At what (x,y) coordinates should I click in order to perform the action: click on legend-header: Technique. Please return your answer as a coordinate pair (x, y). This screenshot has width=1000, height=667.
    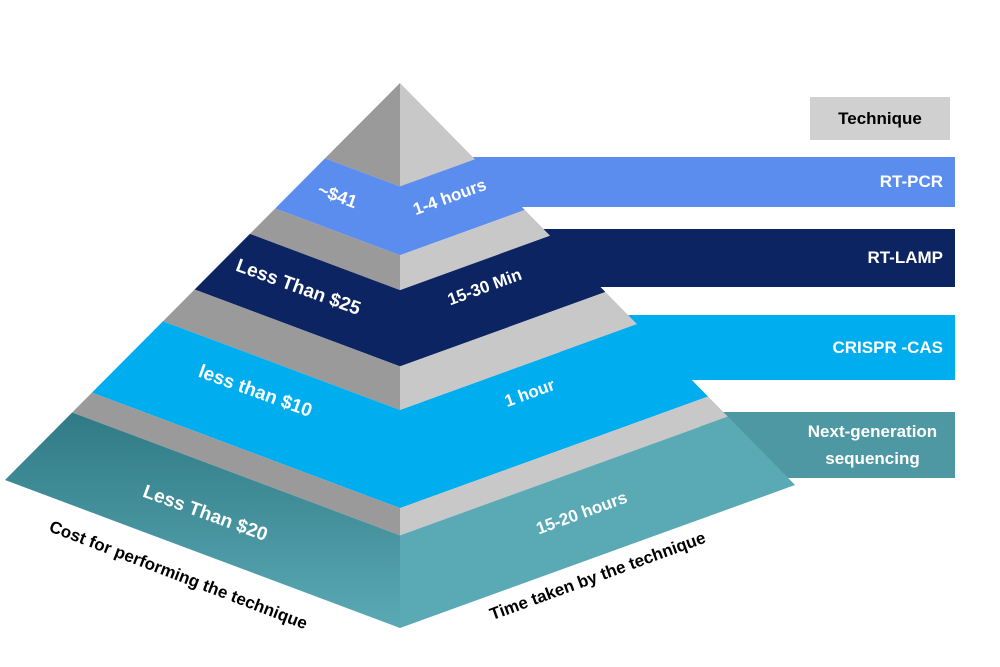
    Looking at the image, I should click on (880, 118).